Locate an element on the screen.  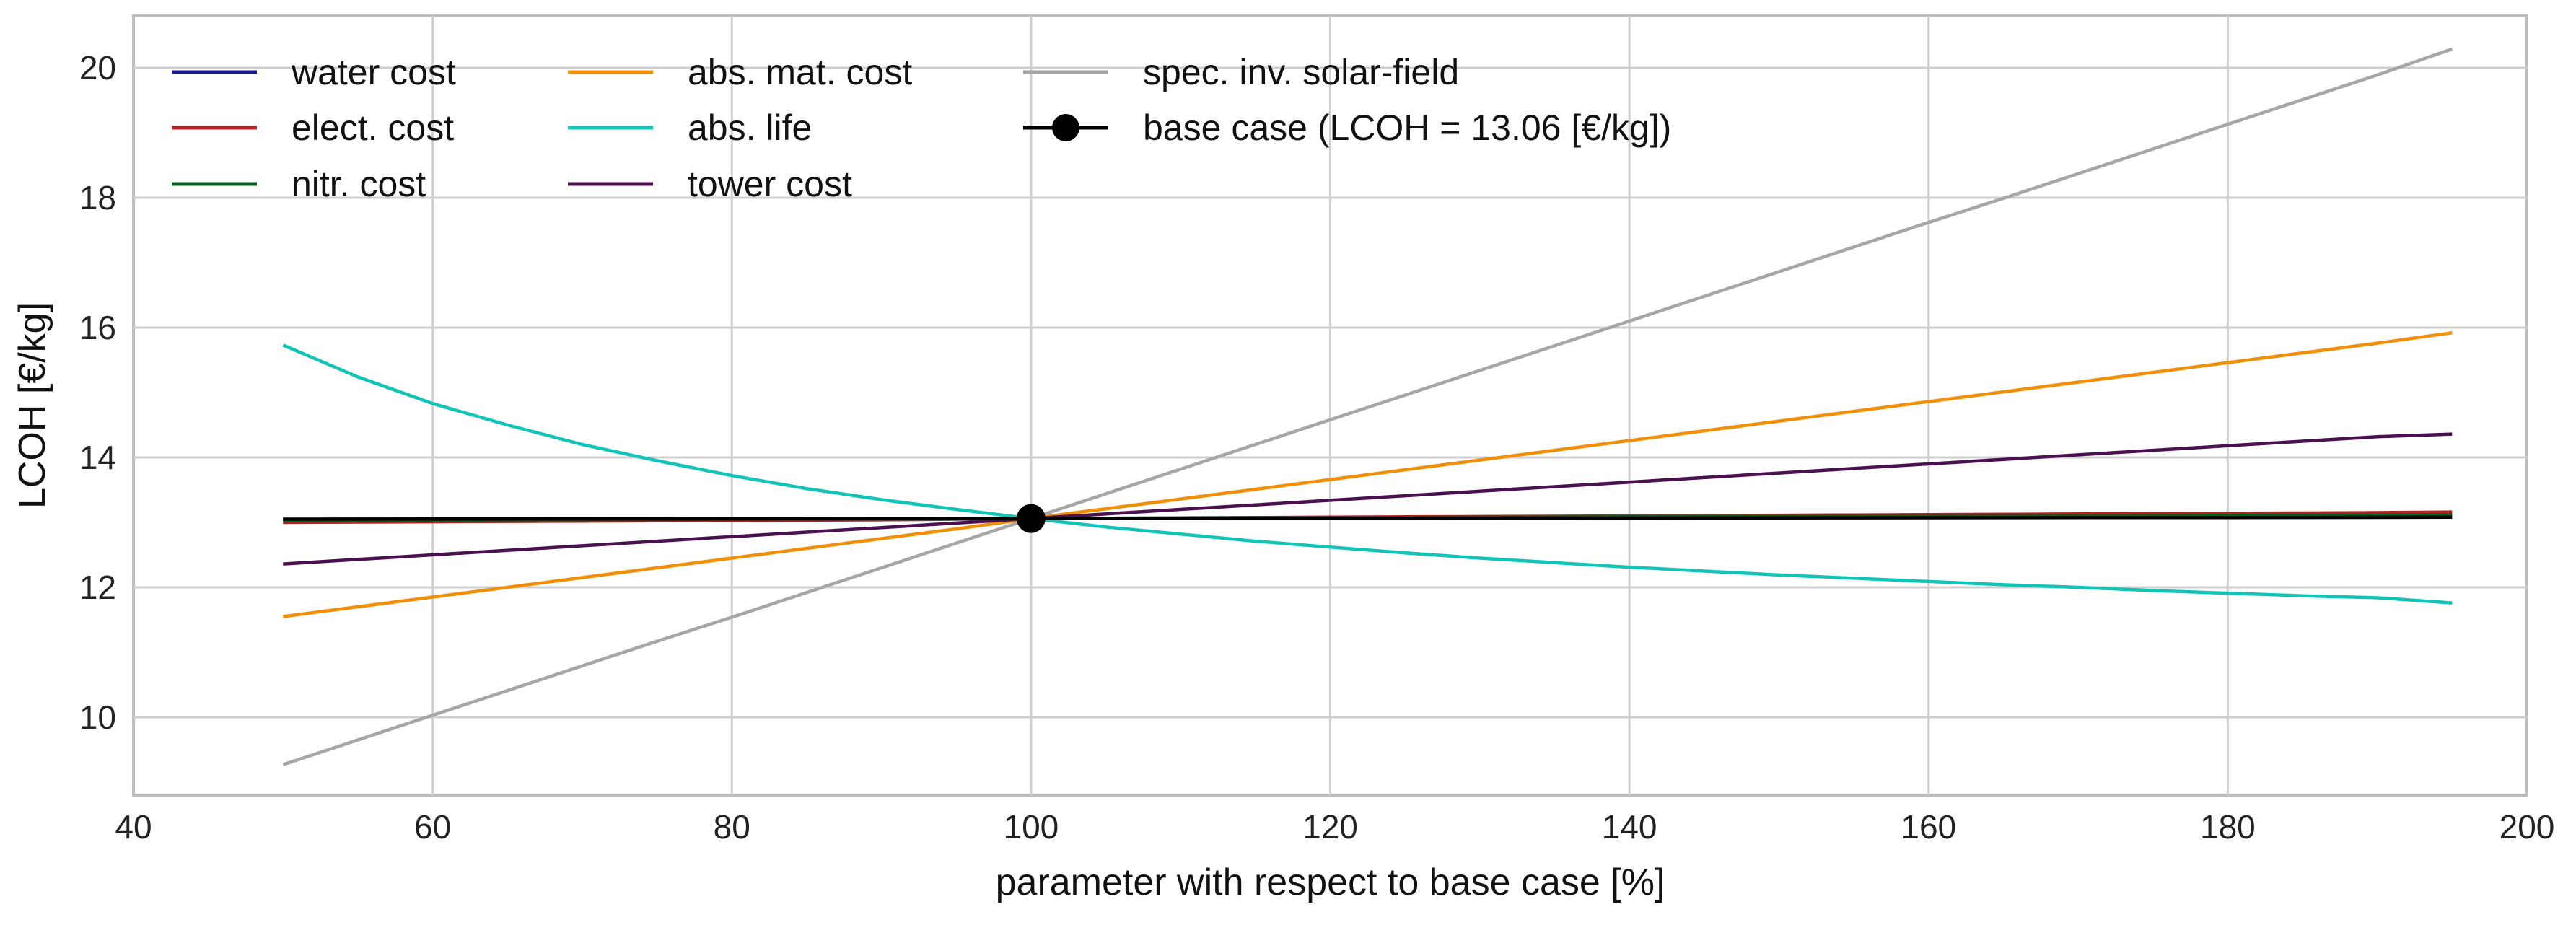
legend-item-spec-inv-solar-field: spec. inv. solar-field is located at coordinates (1241, 72).